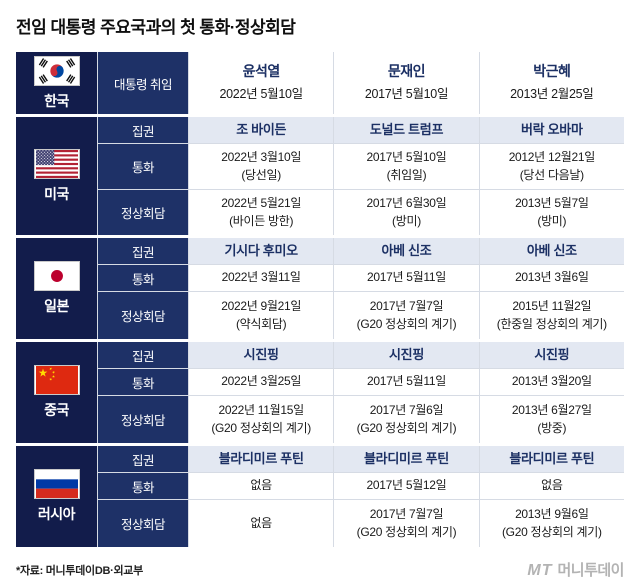 The height and width of the screenshot is (580, 640). I want to click on row-label: 대통령 취임, so click(143, 83).